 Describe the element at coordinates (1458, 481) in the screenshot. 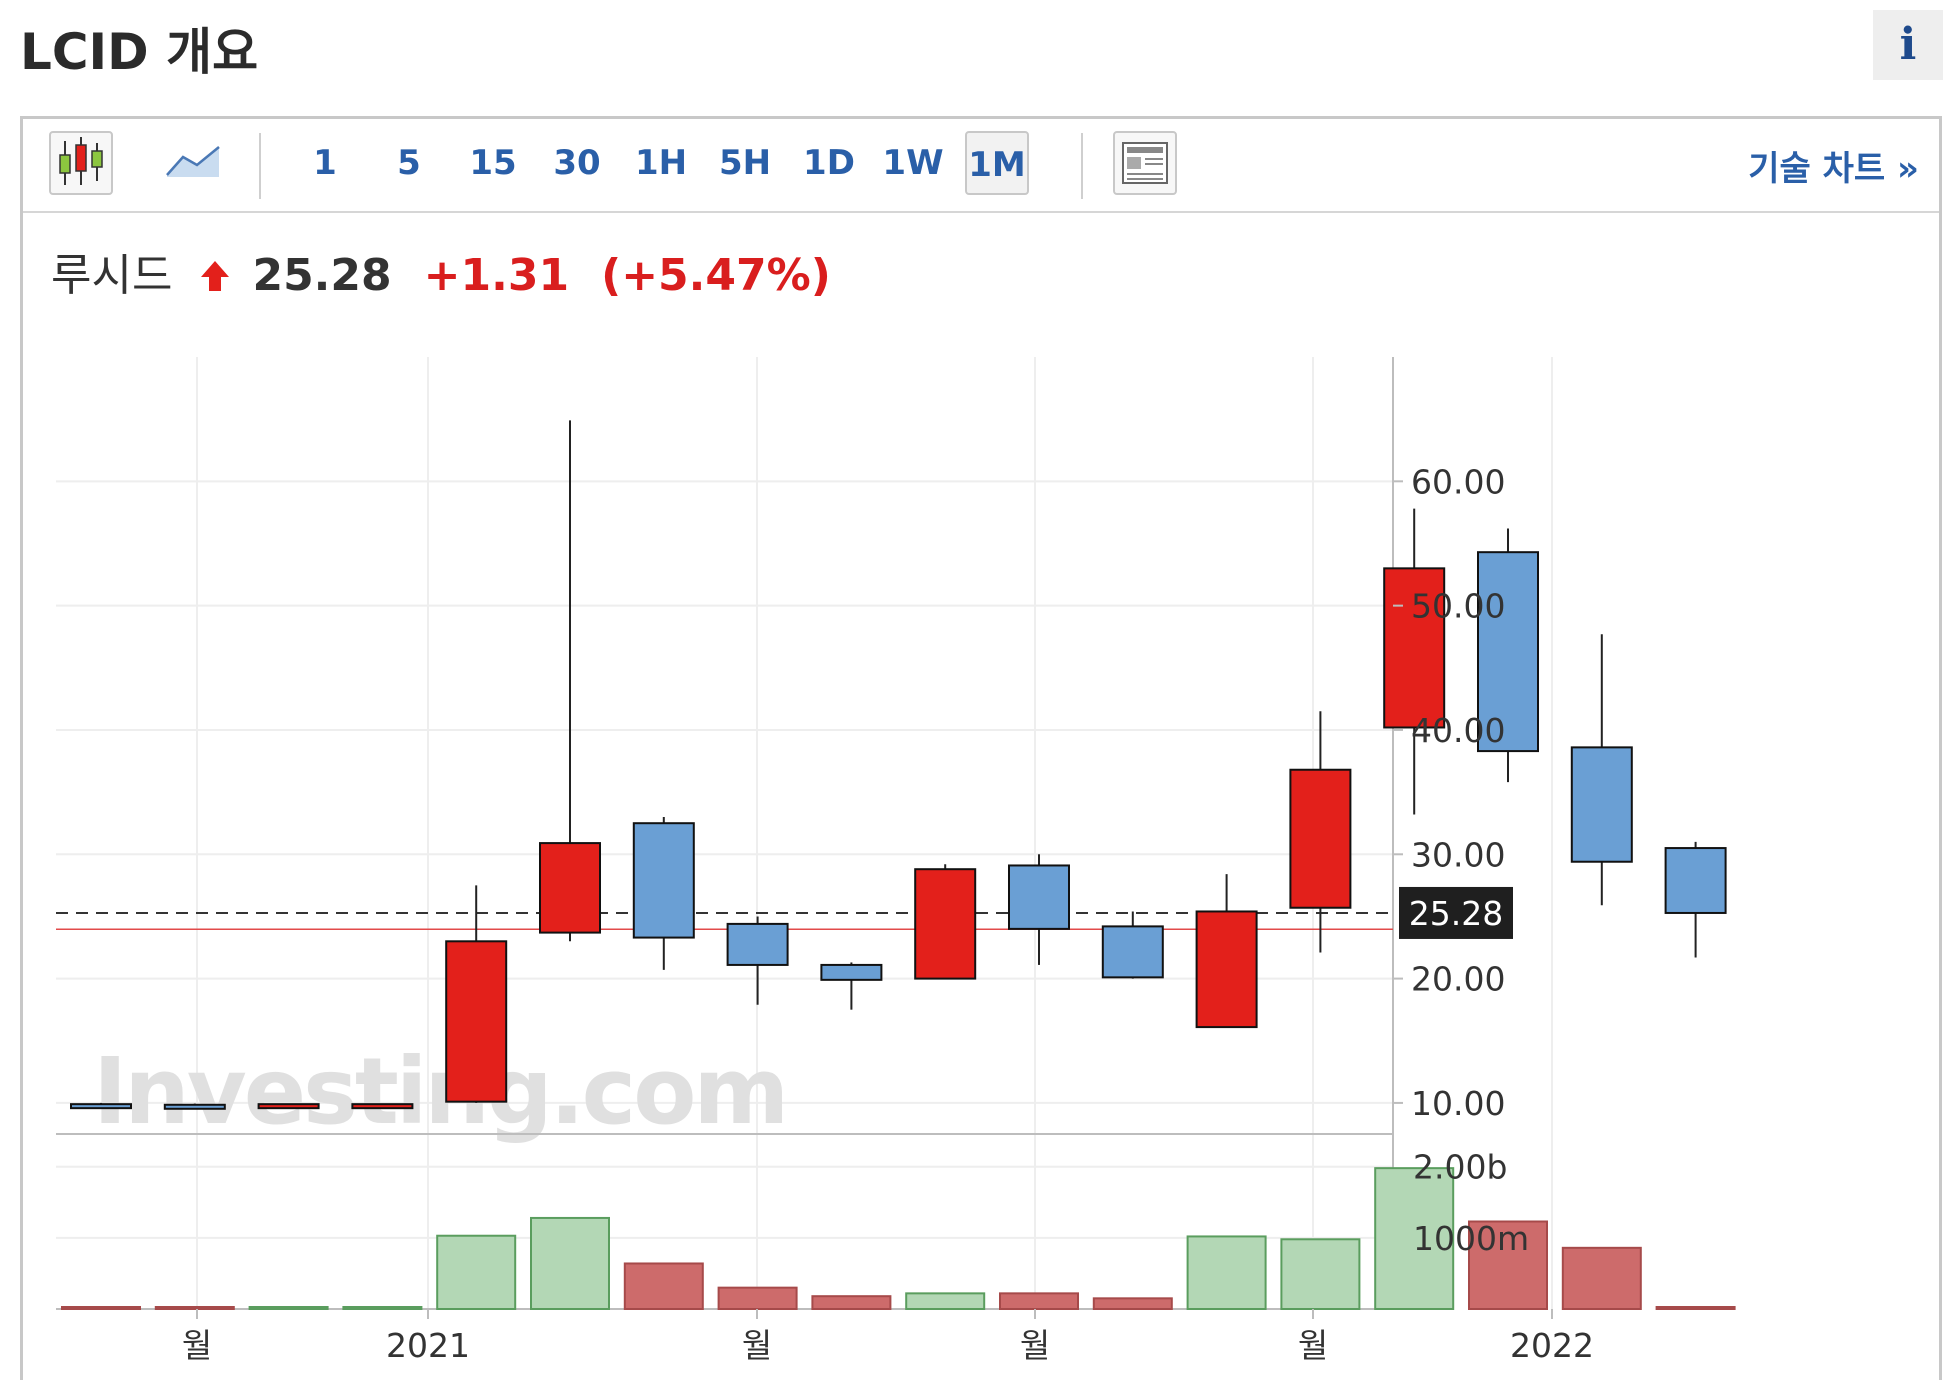

I see `price-tick-label: 60.00` at that location.